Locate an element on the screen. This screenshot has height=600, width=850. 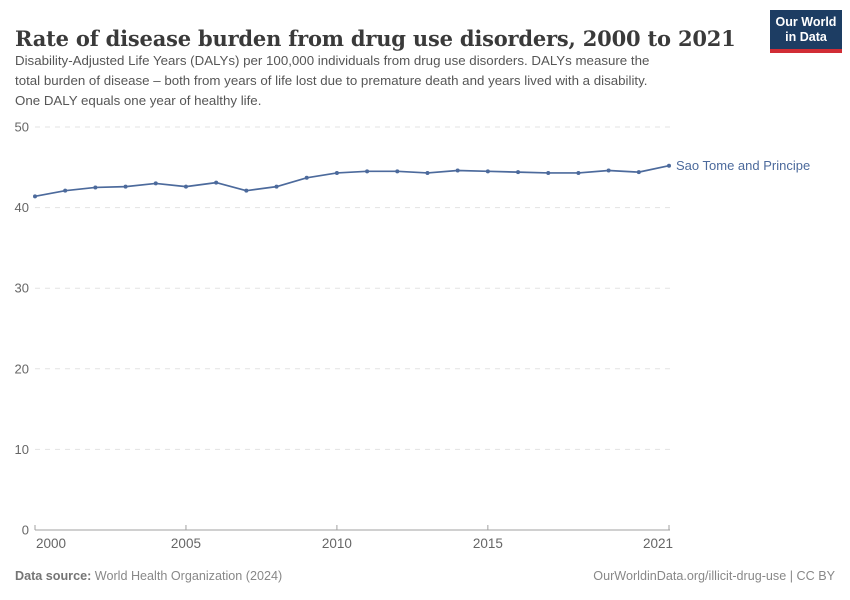
y-tick-label: 20 is located at coordinates (22, 368).